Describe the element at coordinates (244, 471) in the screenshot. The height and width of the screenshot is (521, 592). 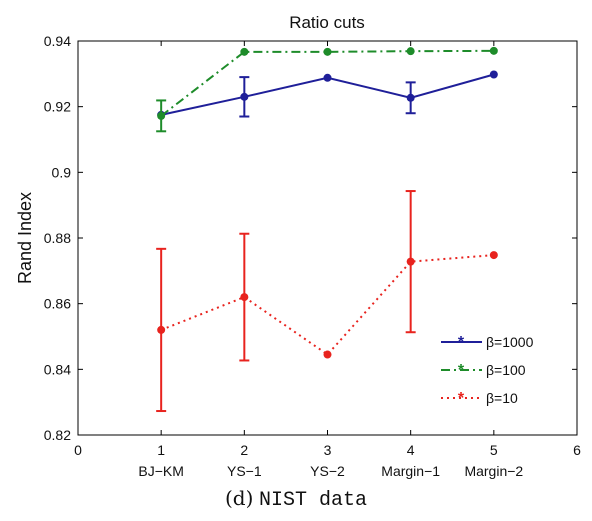
I see `x-category-label: YS−1` at that location.